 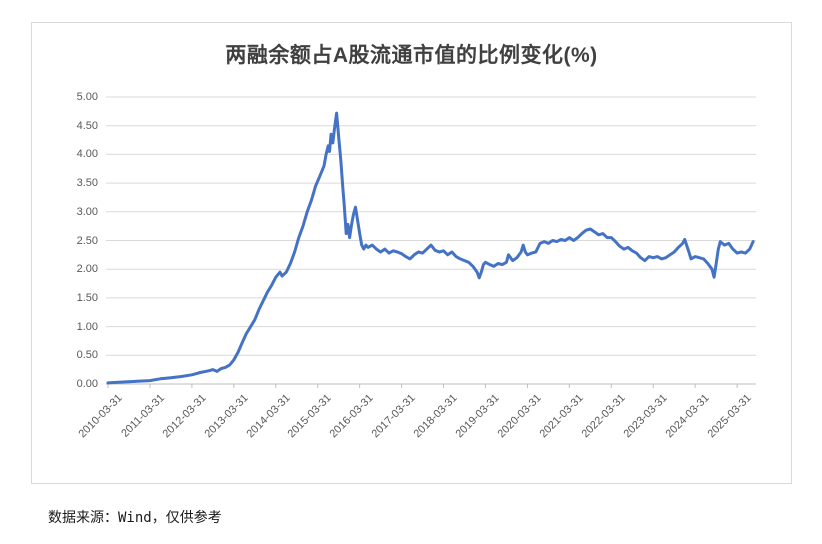 I want to click on y-axis-label: 4.50, so click(x=87, y=125).